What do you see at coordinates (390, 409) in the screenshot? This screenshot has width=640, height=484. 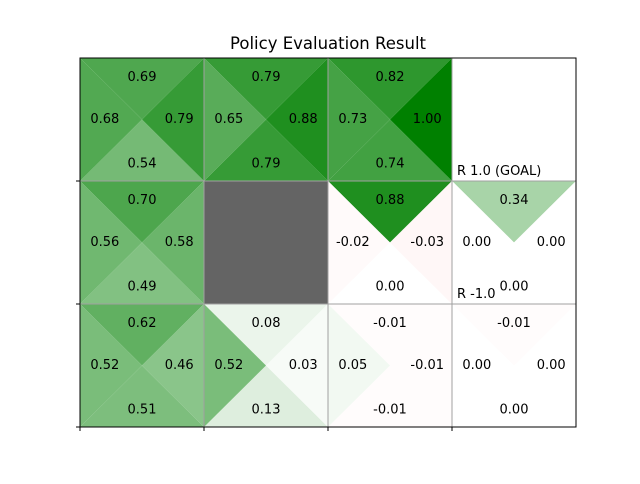 I see `action-value-down-label: -0.01` at bounding box center [390, 409].